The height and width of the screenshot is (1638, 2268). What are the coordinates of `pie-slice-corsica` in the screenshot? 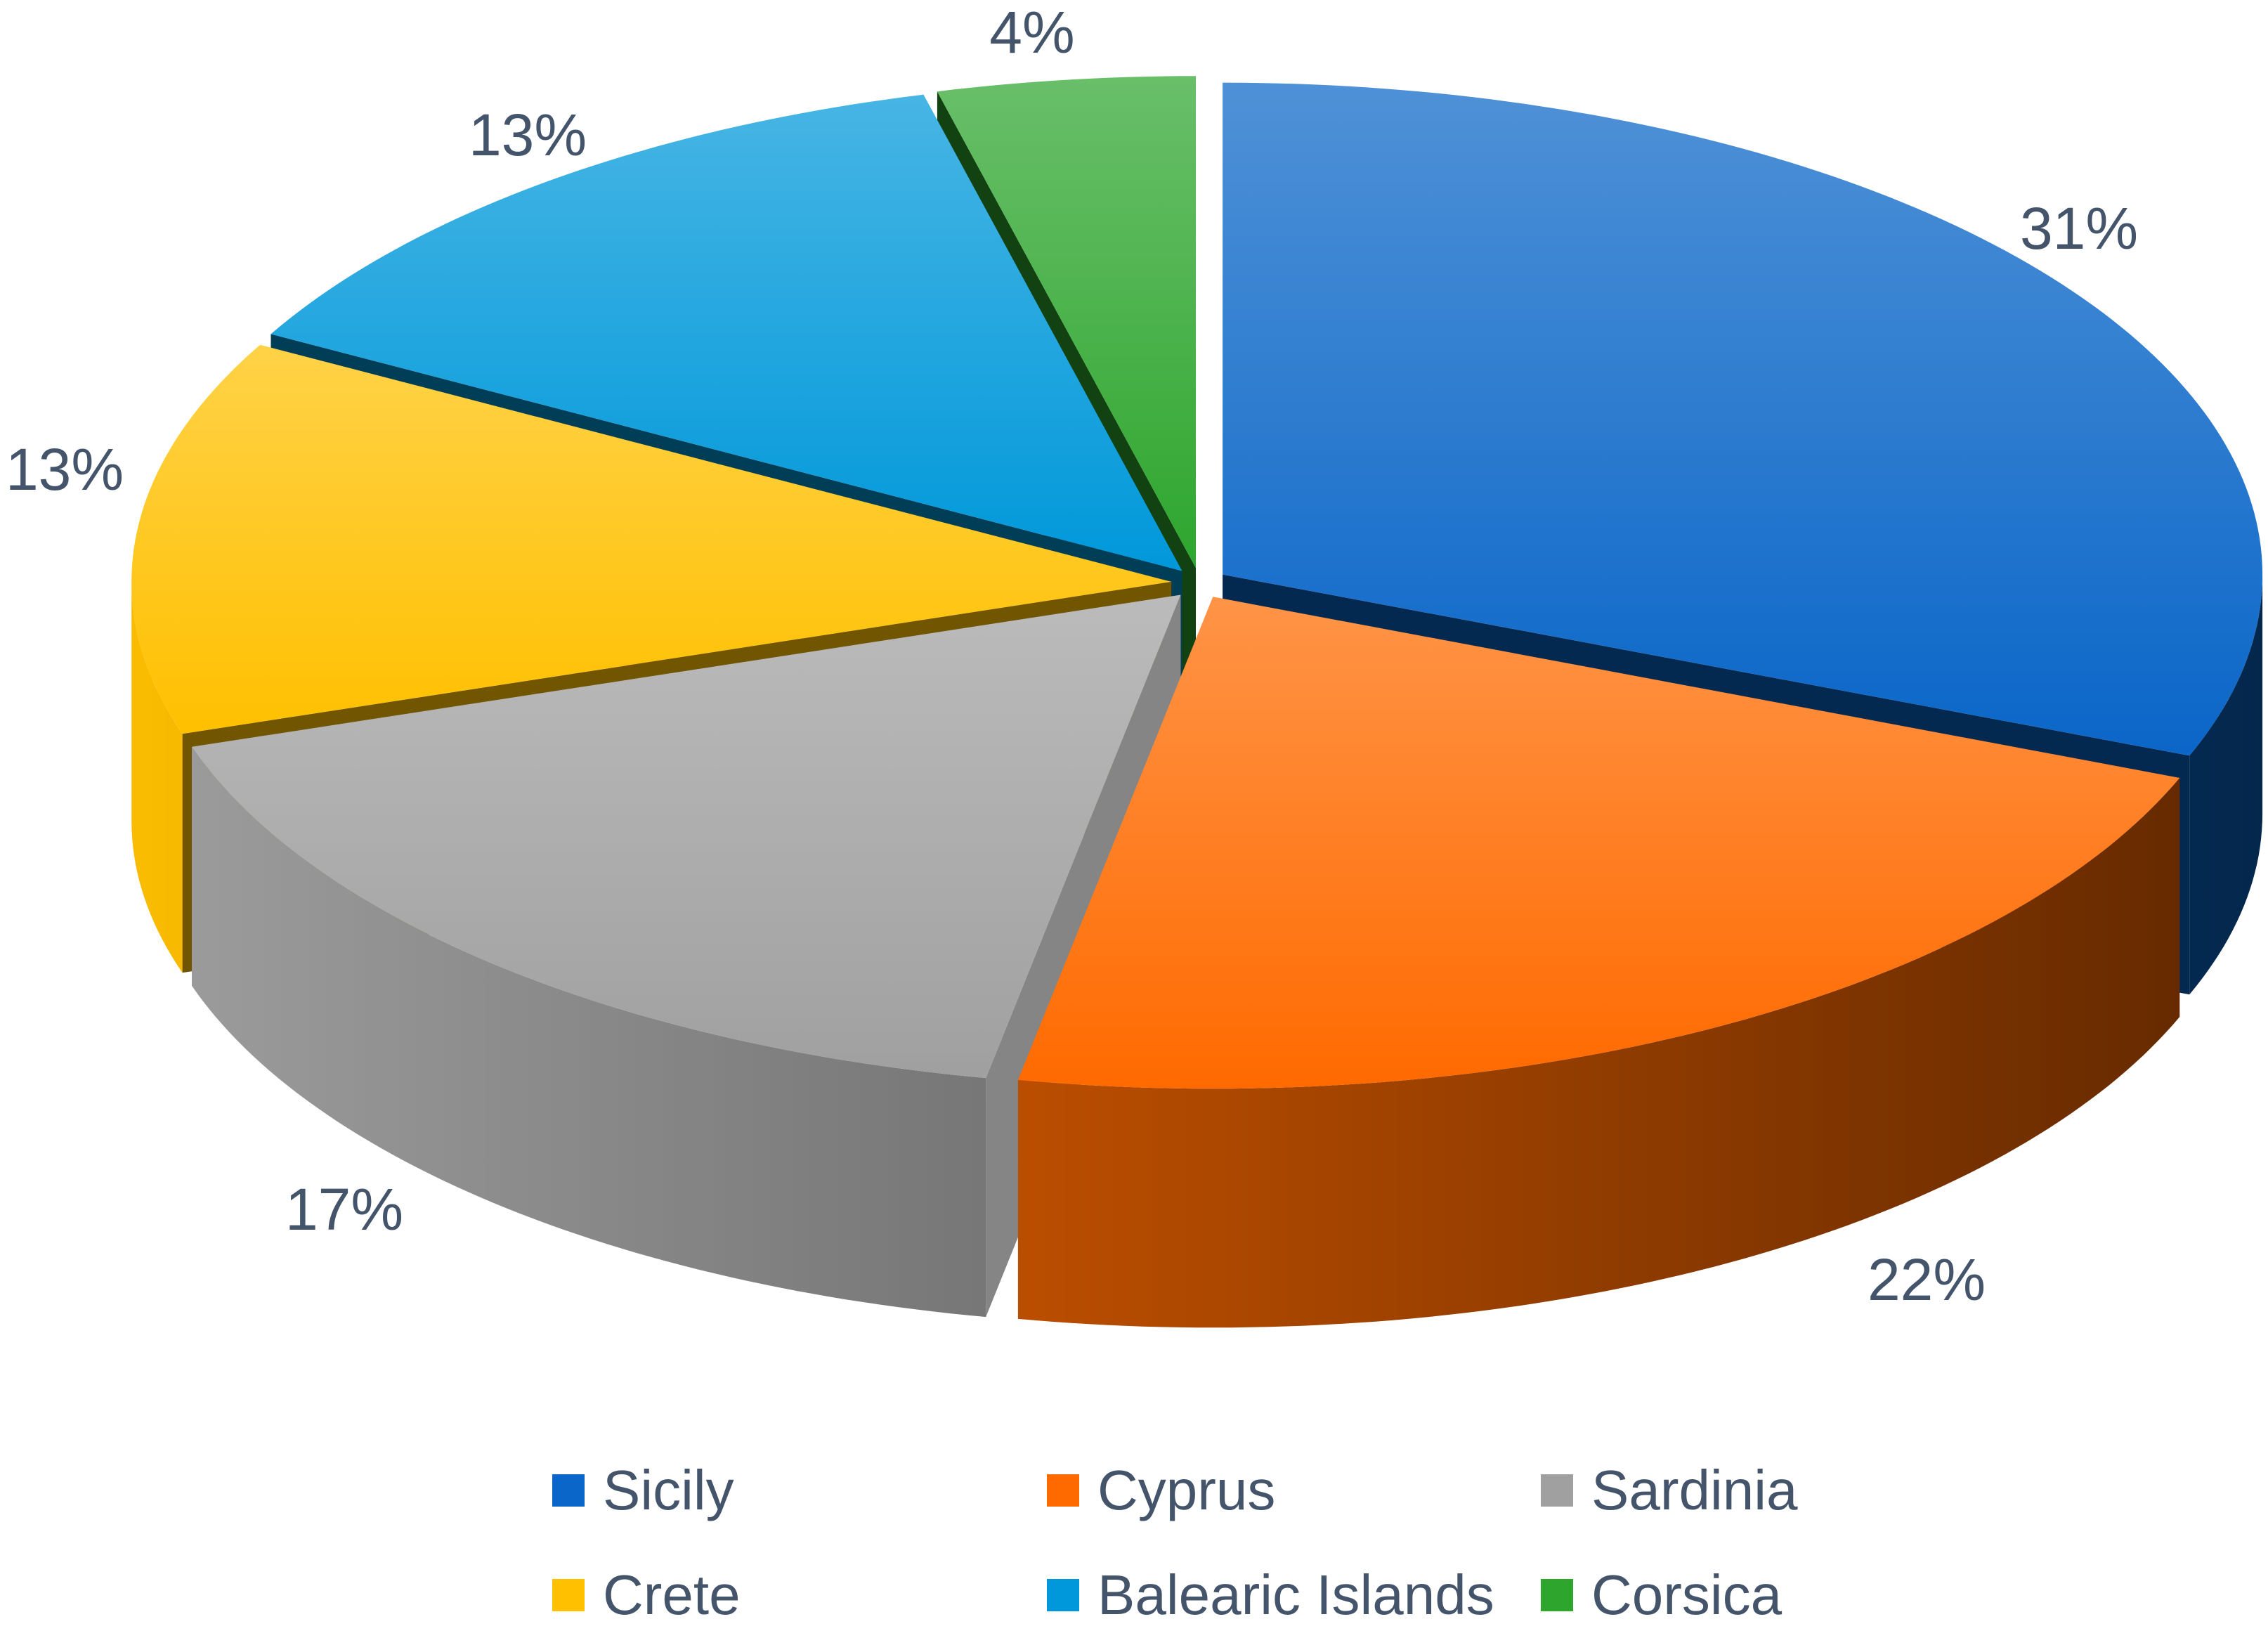 It's located at (1066, 322).